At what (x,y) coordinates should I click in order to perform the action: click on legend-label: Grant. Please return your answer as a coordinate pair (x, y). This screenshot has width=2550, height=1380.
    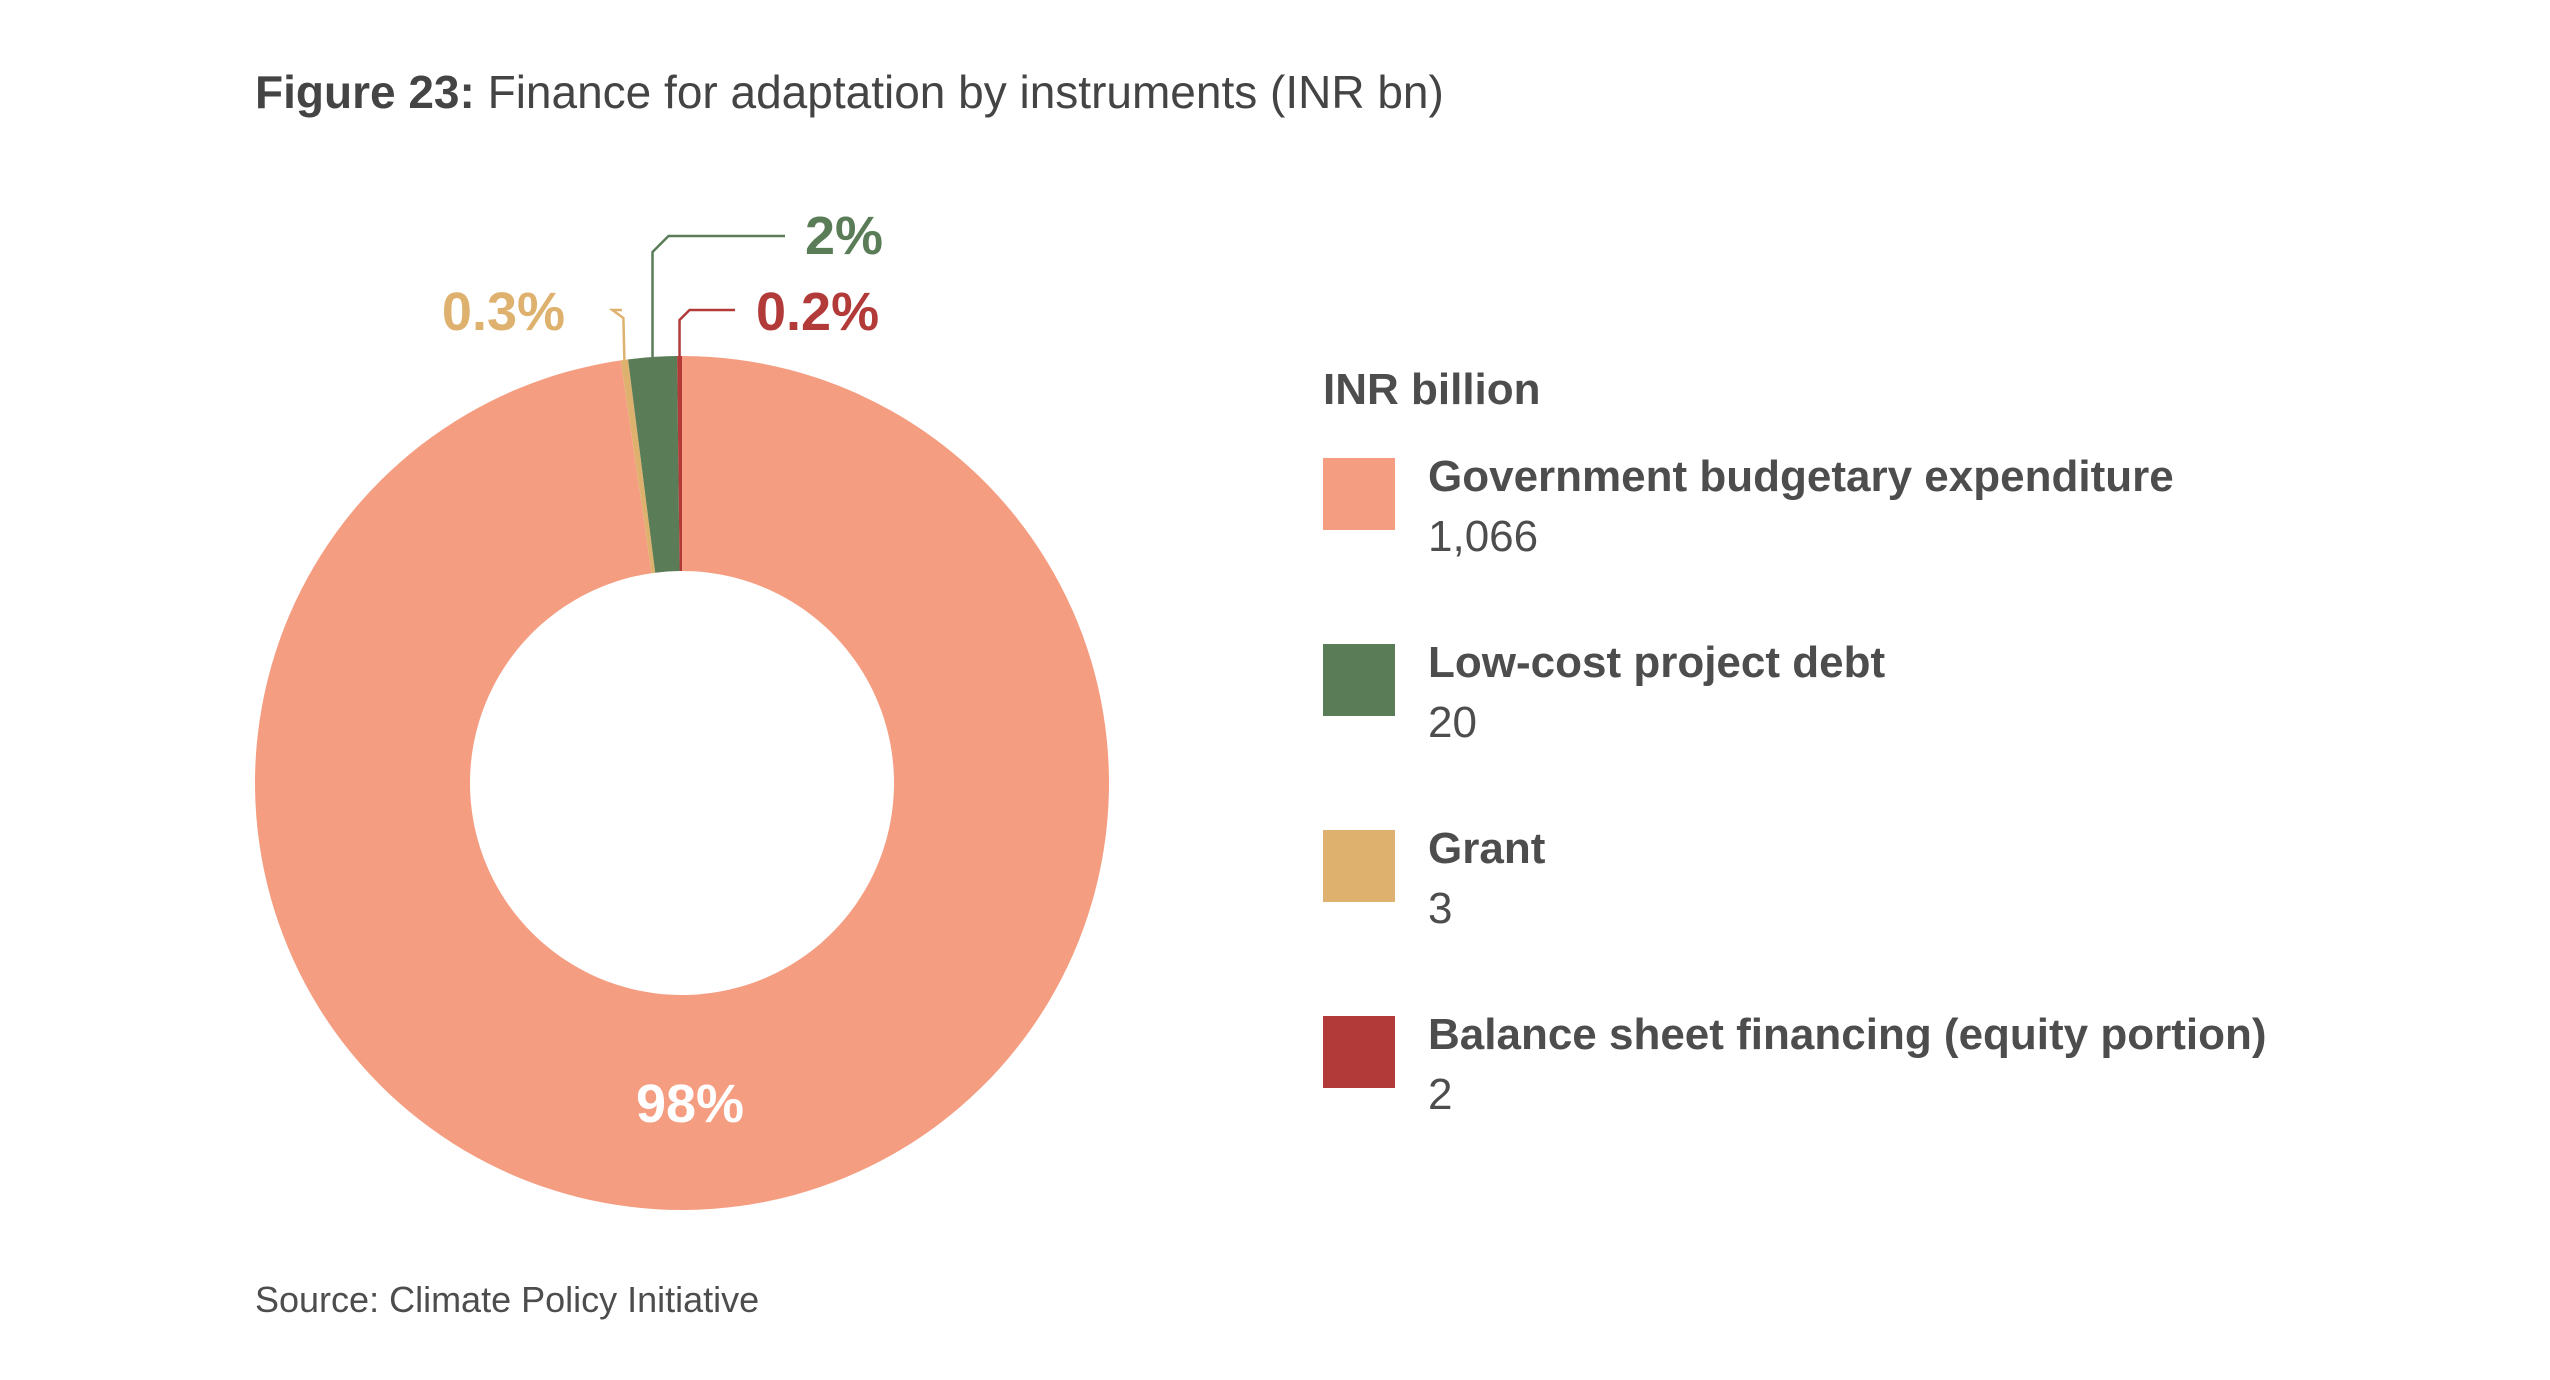
    Looking at the image, I should click on (1487, 848).